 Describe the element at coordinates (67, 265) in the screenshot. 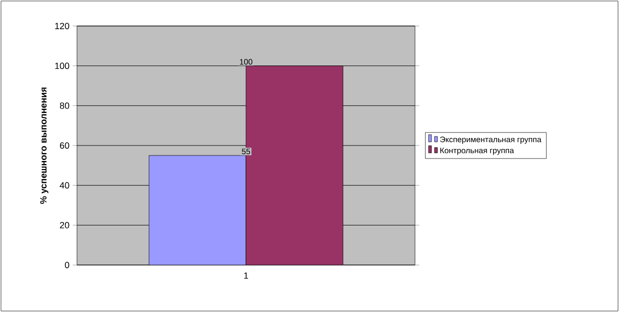

I see `y-tick-label: 0` at that location.